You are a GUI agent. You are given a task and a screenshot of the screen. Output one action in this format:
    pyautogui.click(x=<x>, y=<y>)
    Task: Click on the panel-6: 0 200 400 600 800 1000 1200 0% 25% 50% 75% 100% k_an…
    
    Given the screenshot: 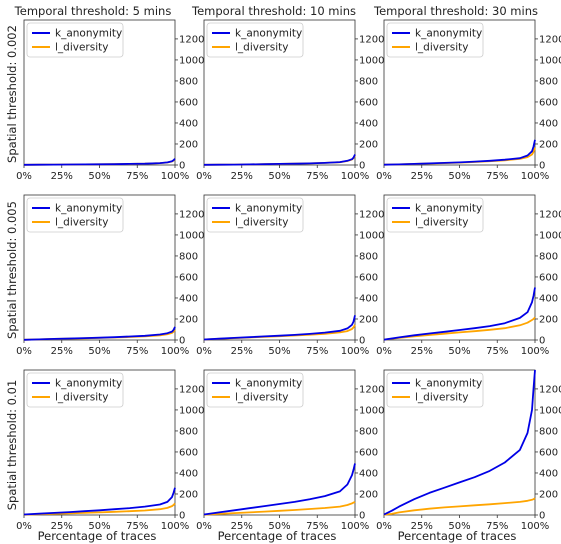 What is the action you would take?
    pyautogui.click(x=468, y=275)
    